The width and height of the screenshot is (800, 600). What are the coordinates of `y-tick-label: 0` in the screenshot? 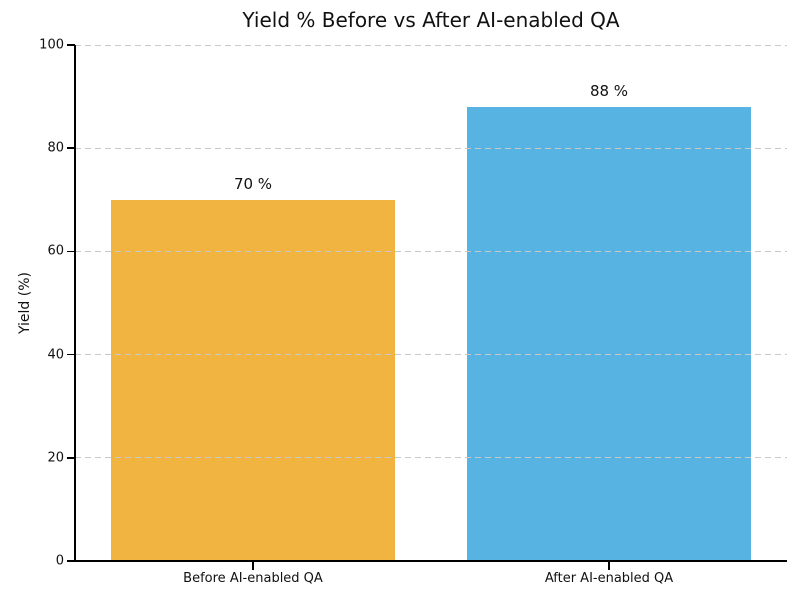 It's located at (59, 561).